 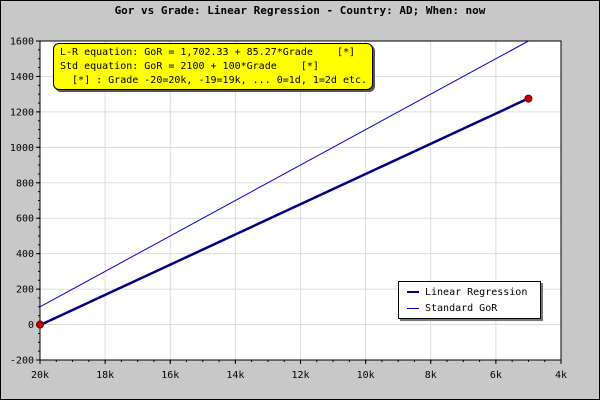 What do you see at coordinates (469, 300) in the screenshot?
I see `legend: Linear Regression Standard GoR` at bounding box center [469, 300].